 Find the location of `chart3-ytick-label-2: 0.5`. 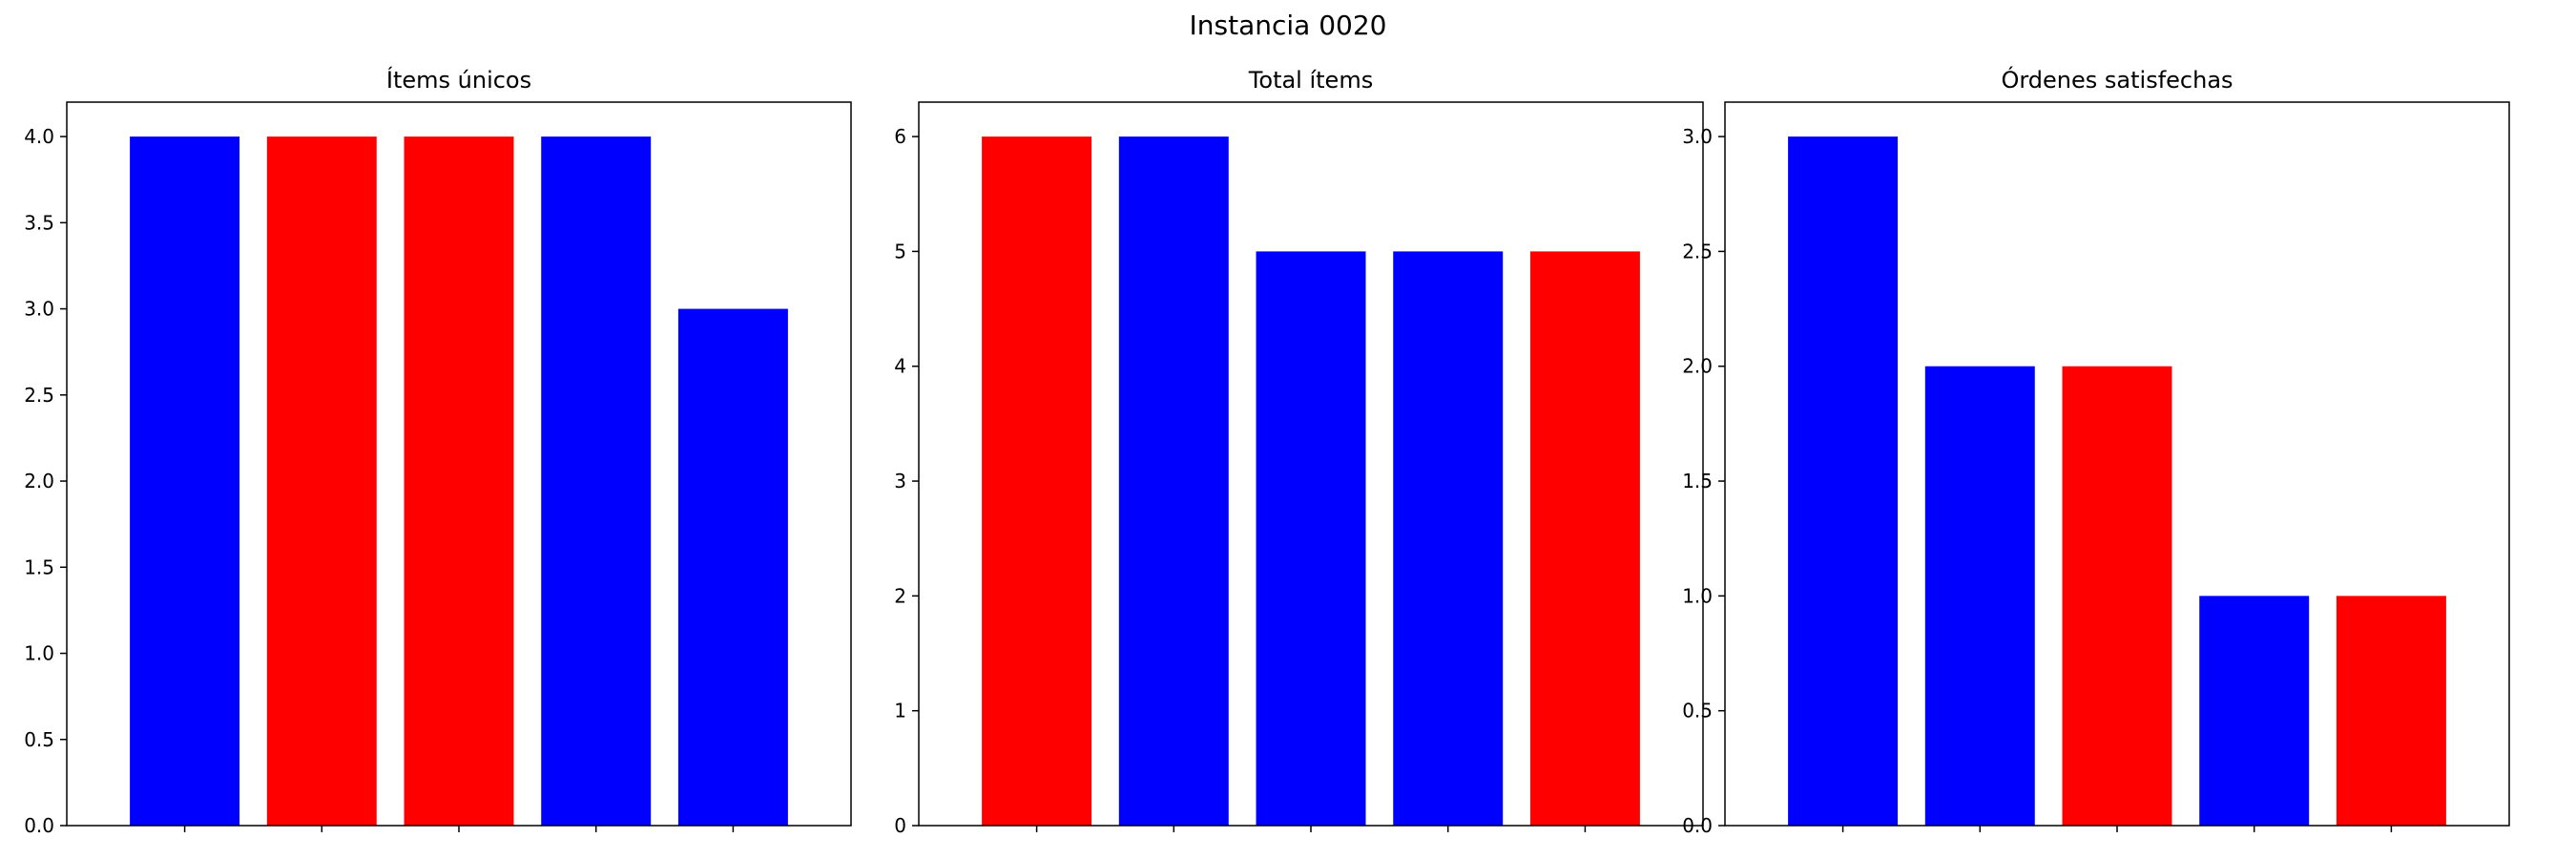

chart3-ytick-label-2: 0.5 is located at coordinates (1697, 711).